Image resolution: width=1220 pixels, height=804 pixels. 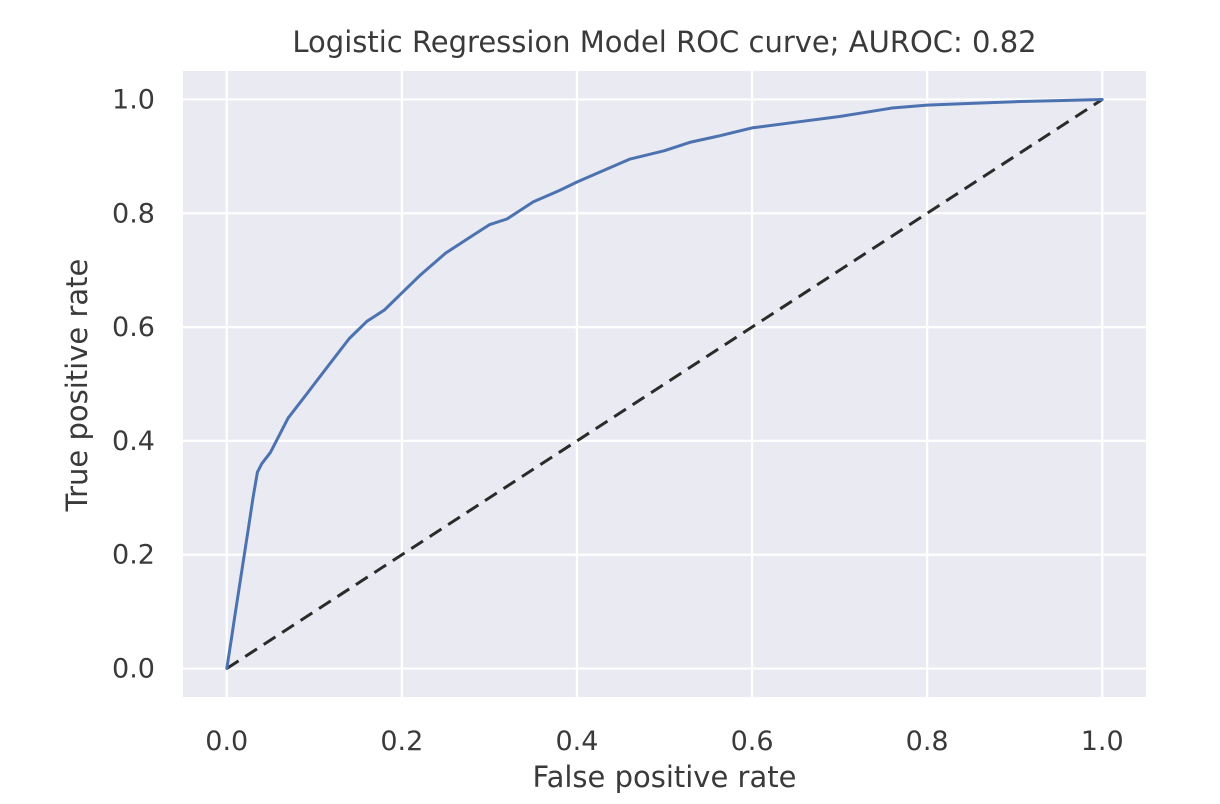 I want to click on x-axis-label: False positive rate, so click(x=665, y=777).